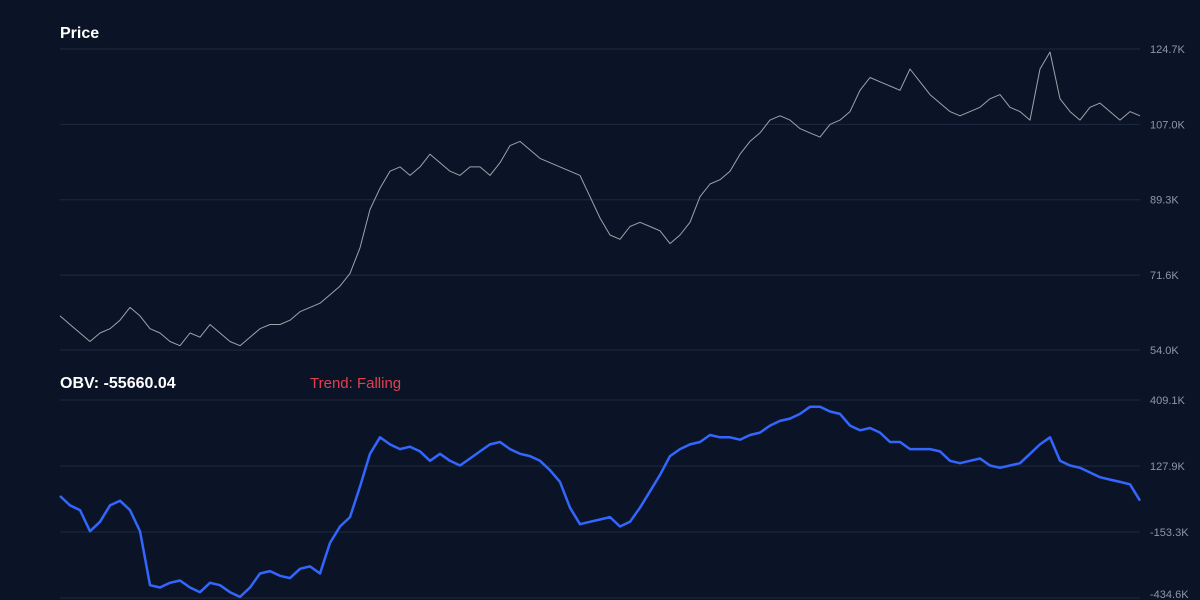 The image size is (1200, 600). Describe the element at coordinates (1168, 467) in the screenshot. I see `obv-ytick-label: 127.9K` at that location.